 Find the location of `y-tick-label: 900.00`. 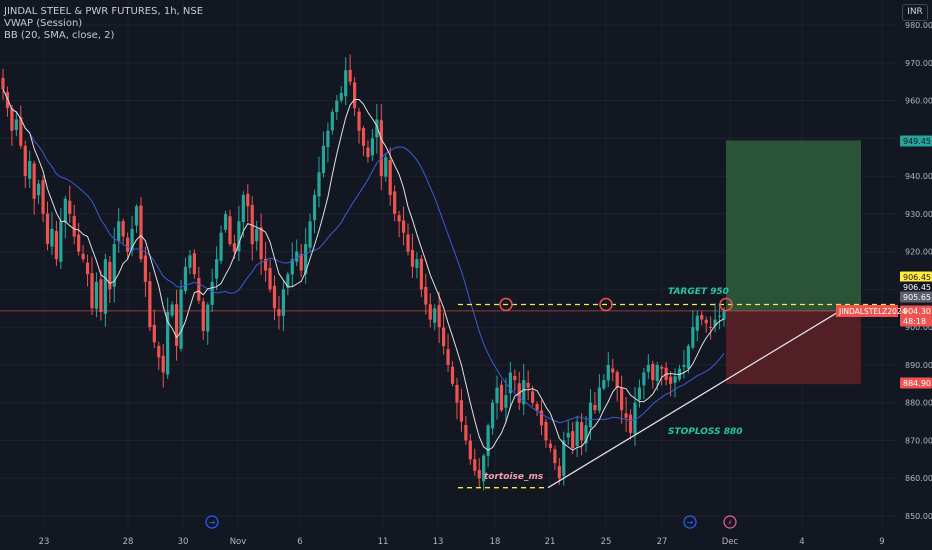

y-tick-label: 900.00 is located at coordinates (918, 327).